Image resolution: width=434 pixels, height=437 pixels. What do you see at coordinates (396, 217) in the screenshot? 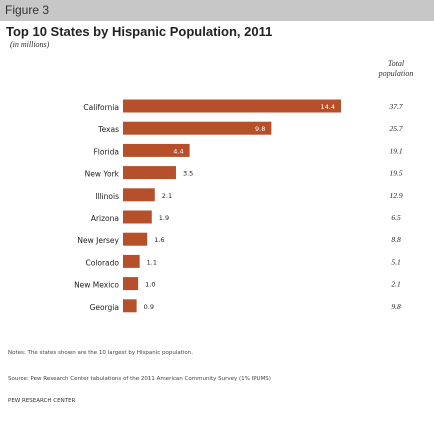
I see `total-population-arizona: 6.5` at bounding box center [396, 217].